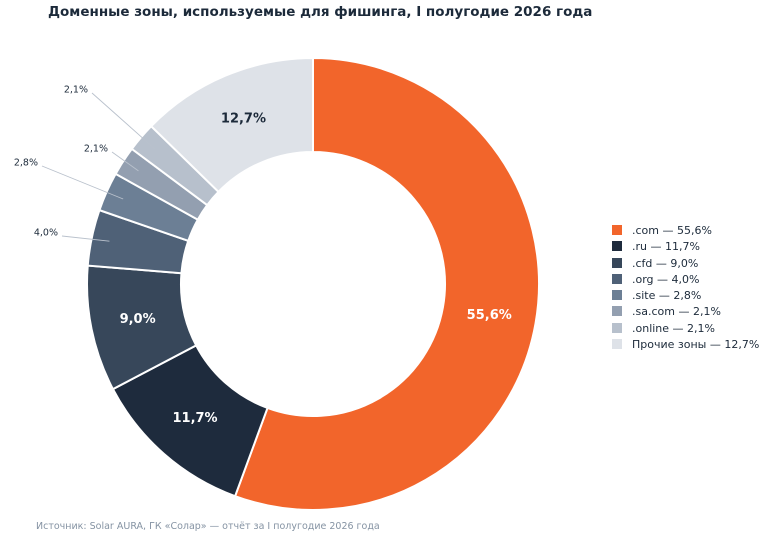 The image size is (768, 540). What do you see at coordinates (667, 296) in the screenshot?
I see `legend-label: .site — 2,8%` at bounding box center [667, 296].